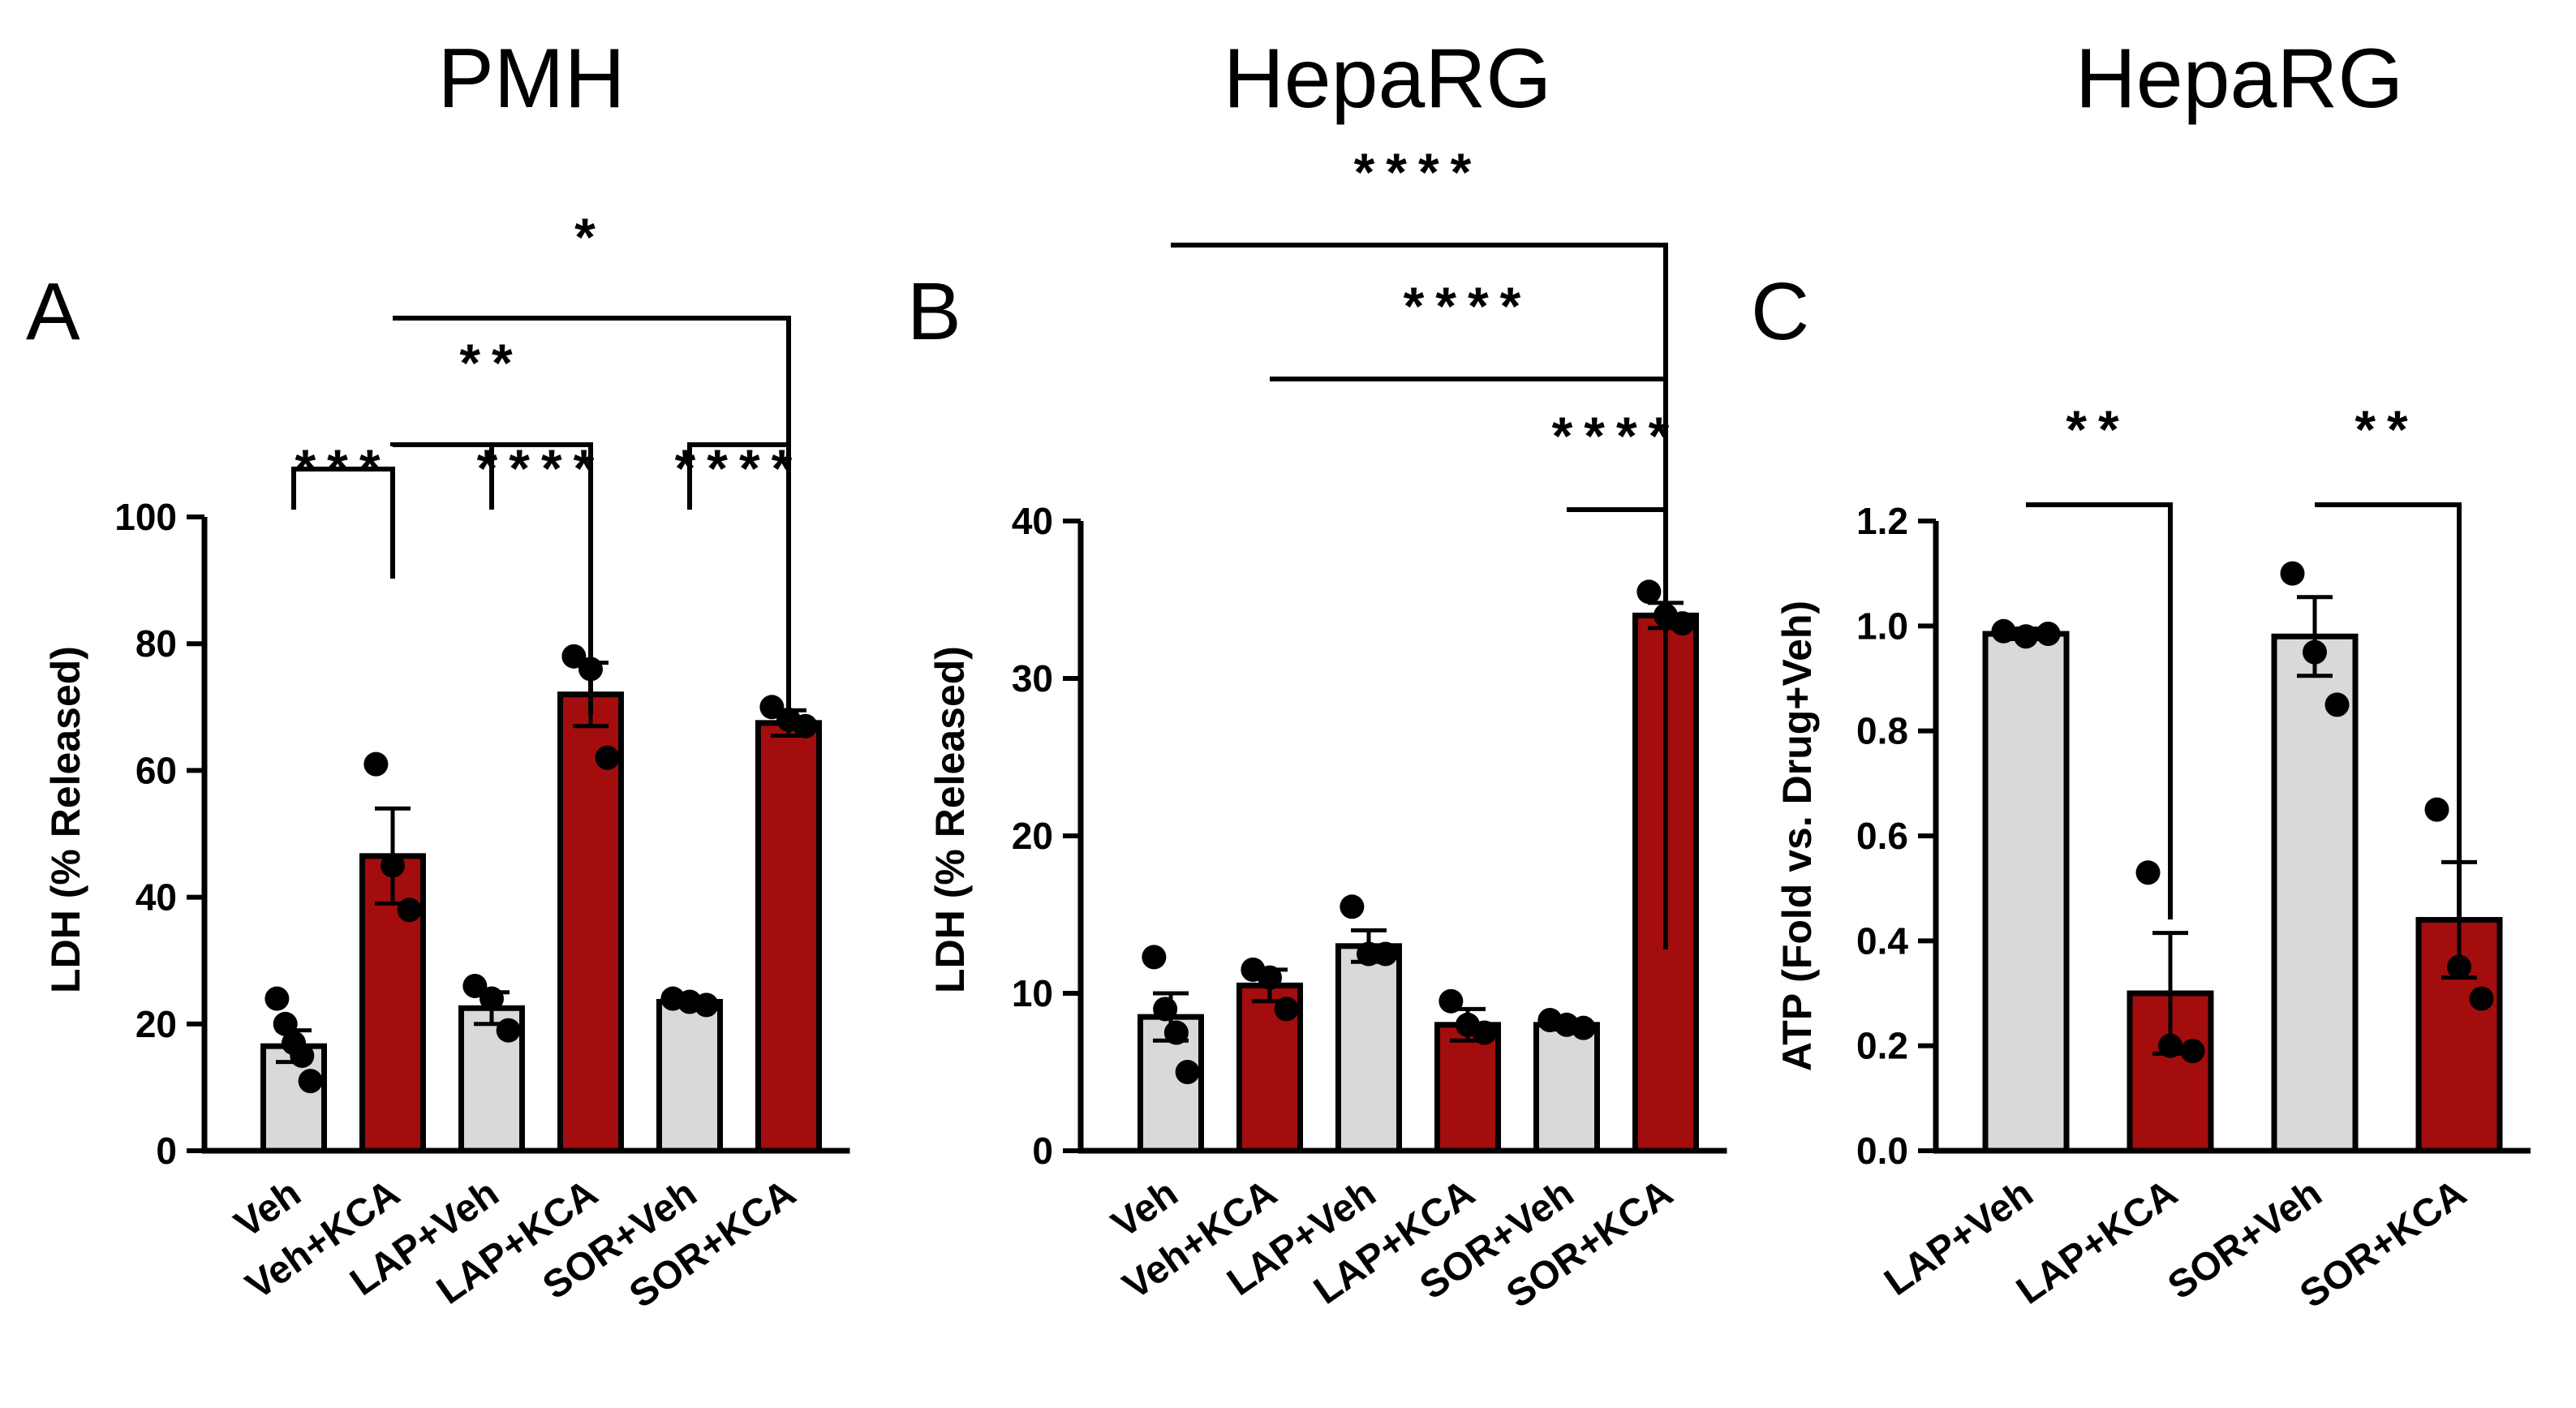  I want to click on panel-a-significance-label: *, so click(590, 237).